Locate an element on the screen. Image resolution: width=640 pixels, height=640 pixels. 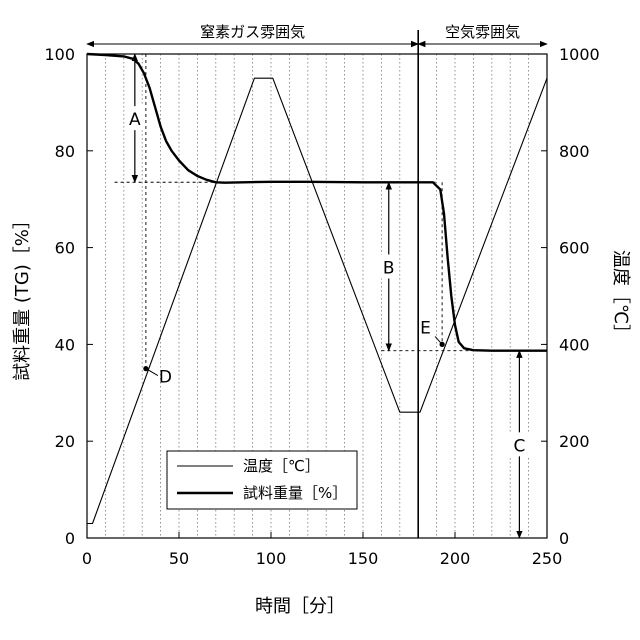
y-left-tick-label: 0 is located at coordinates (70, 538).